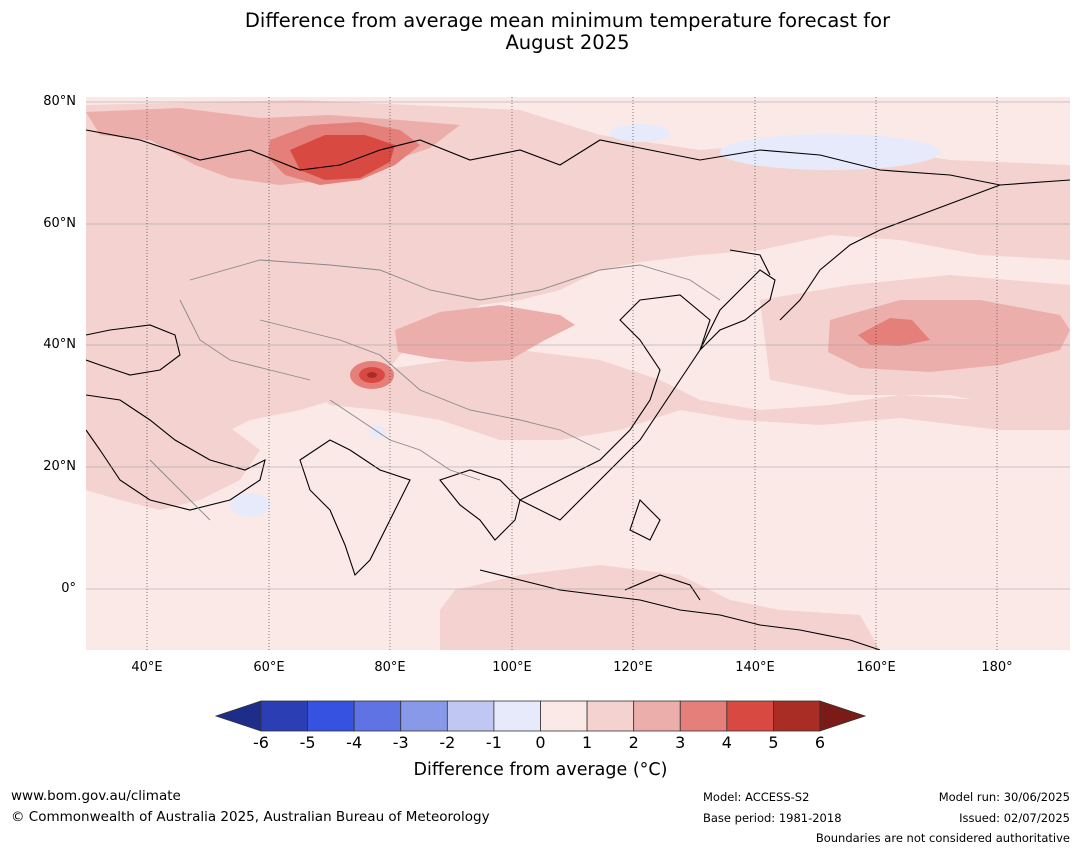  What do you see at coordinates (307, 742) in the screenshot?
I see `colorbar-tick-label: -5` at bounding box center [307, 742].